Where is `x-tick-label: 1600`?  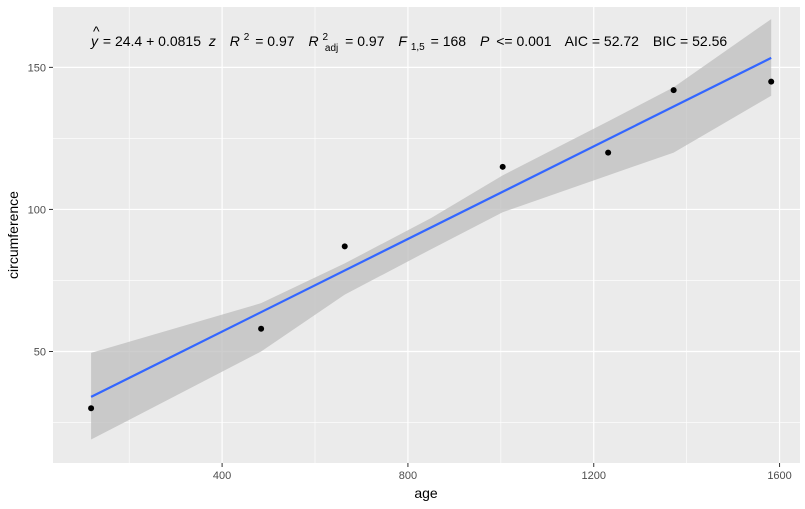 x-tick-label: 1600 is located at coordinates (779, 476).